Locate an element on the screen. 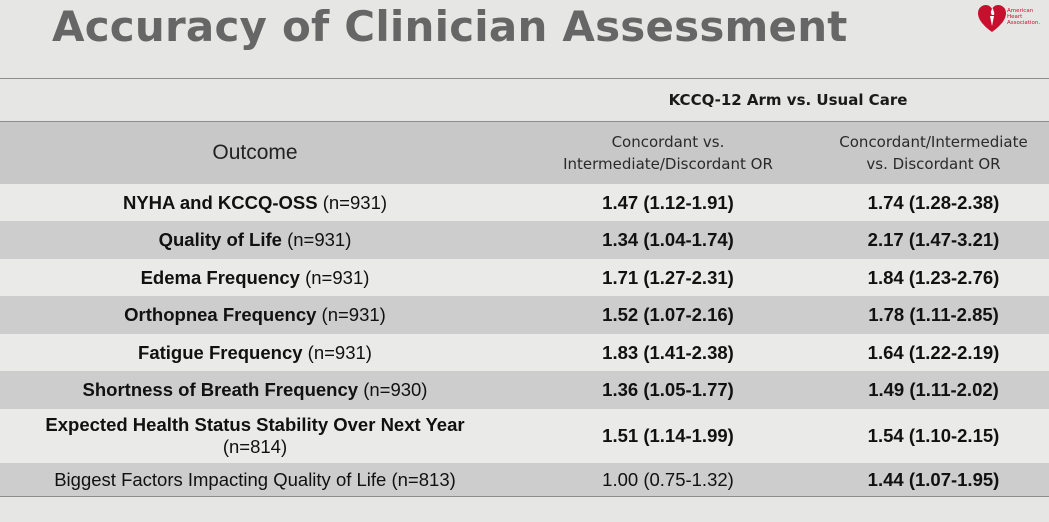 The width and height of the screenshot is (1049, 522). outcome-label: Quality of Life is located at coordinates (220, 239).